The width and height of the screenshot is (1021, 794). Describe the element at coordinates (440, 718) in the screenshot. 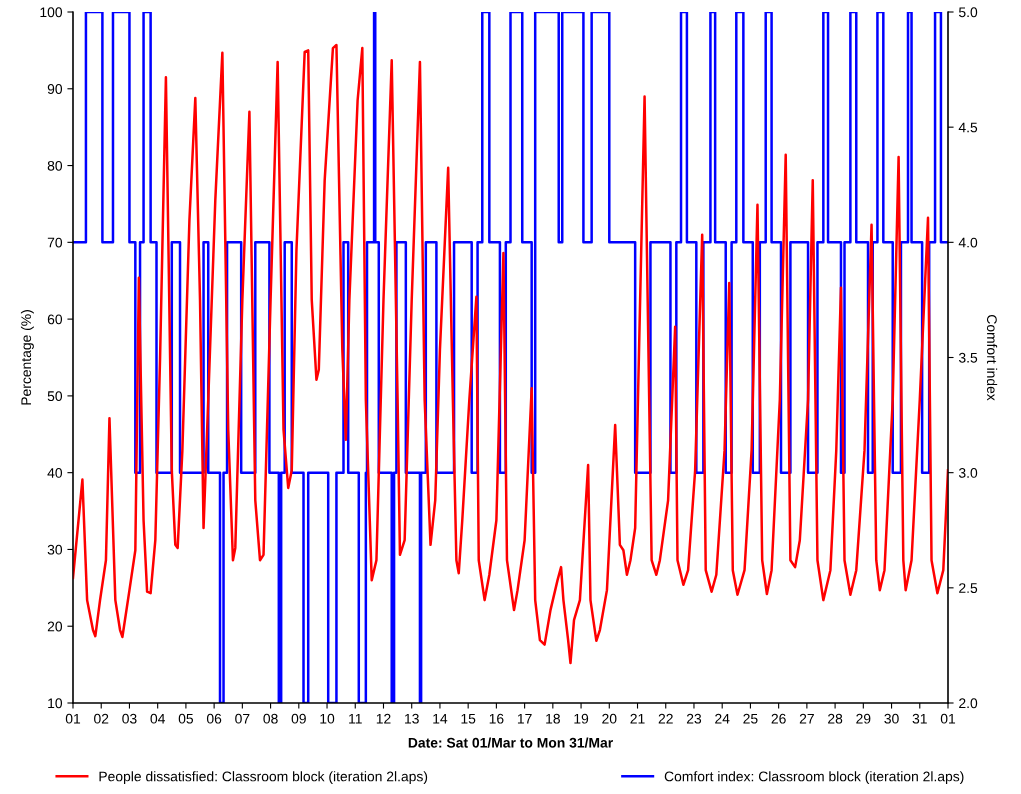

I see `x-tick-label: 14` at that location.